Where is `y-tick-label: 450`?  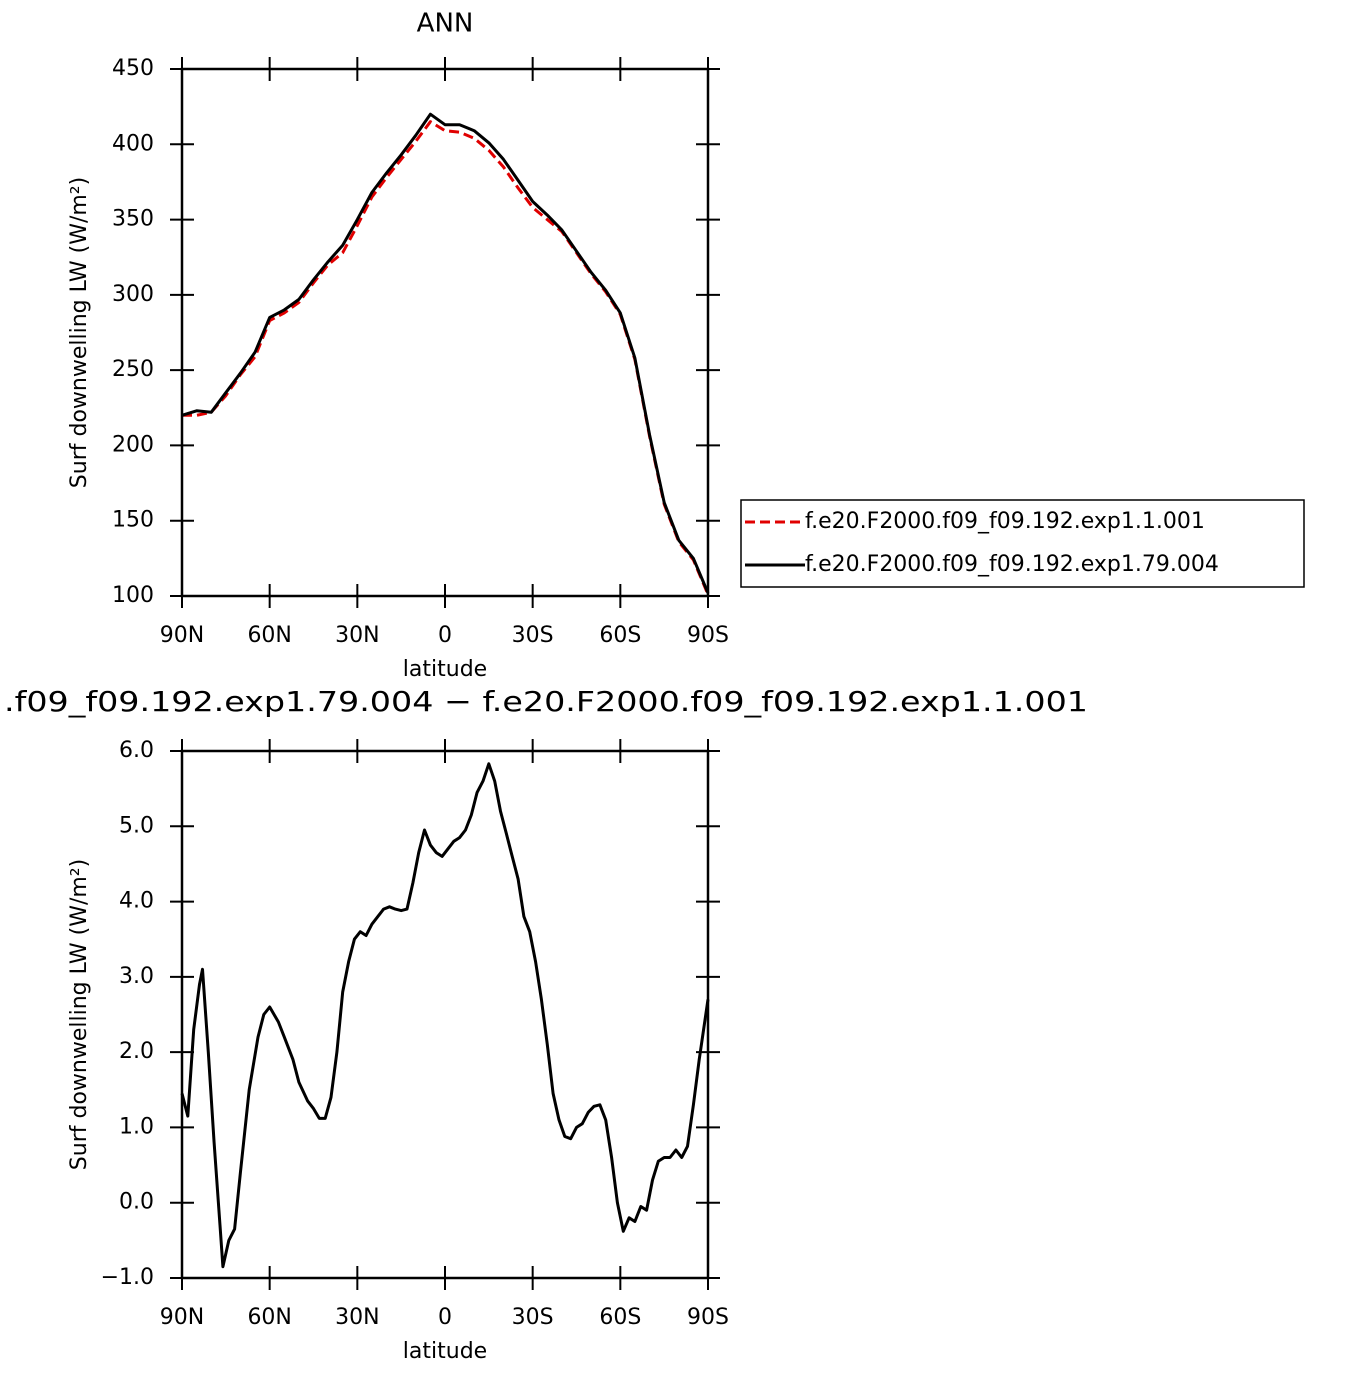
y-tick-label: 450 is located at coordinates (133, 68).